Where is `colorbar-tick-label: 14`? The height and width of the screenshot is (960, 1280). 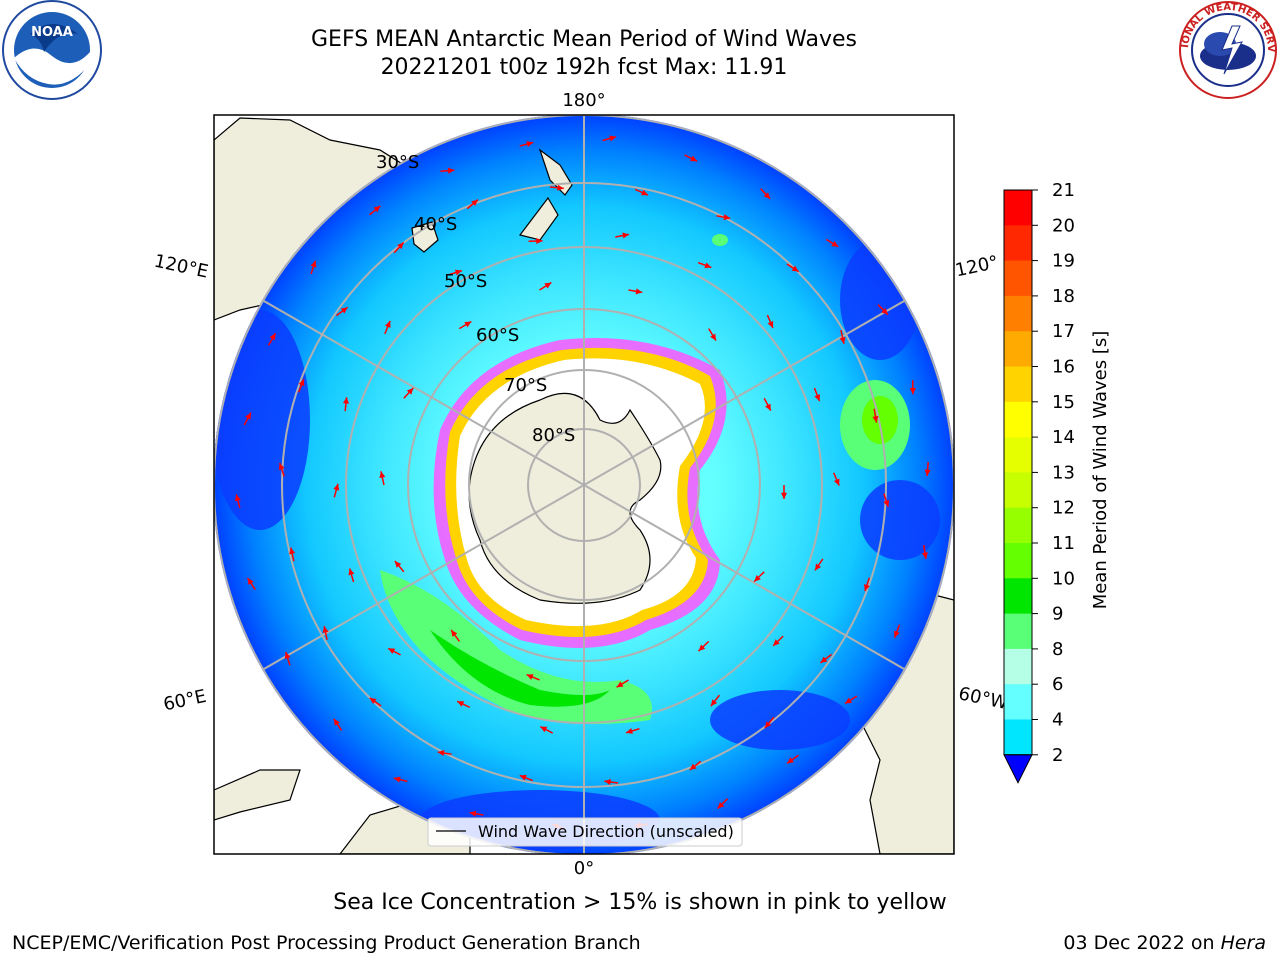
colorbar-tick-label: 14 is located at coordinates (1063, 437).